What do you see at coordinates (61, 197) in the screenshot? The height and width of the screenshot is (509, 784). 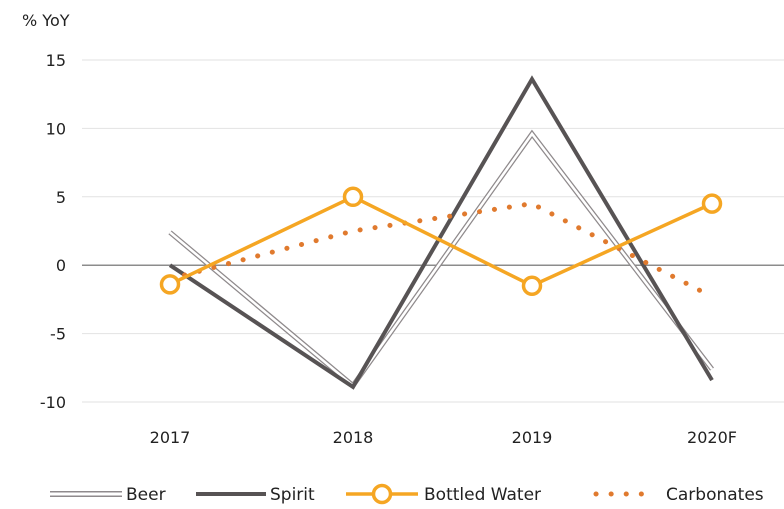 I see `y-tick-label: 5` at bounding box center [61, 197].